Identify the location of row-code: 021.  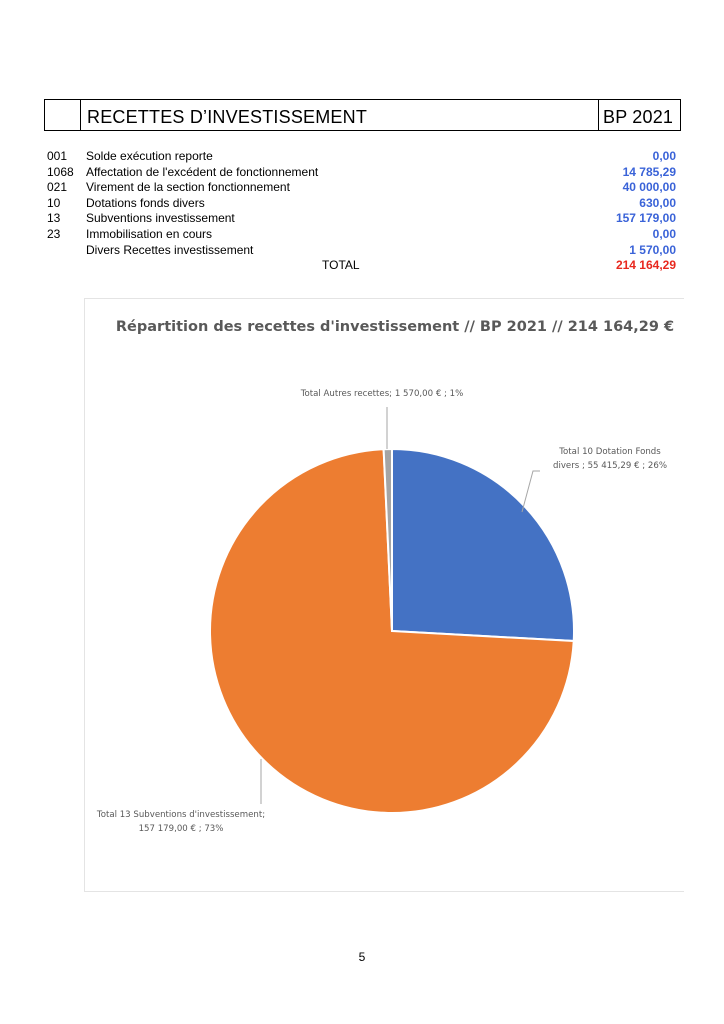
(57, 187).